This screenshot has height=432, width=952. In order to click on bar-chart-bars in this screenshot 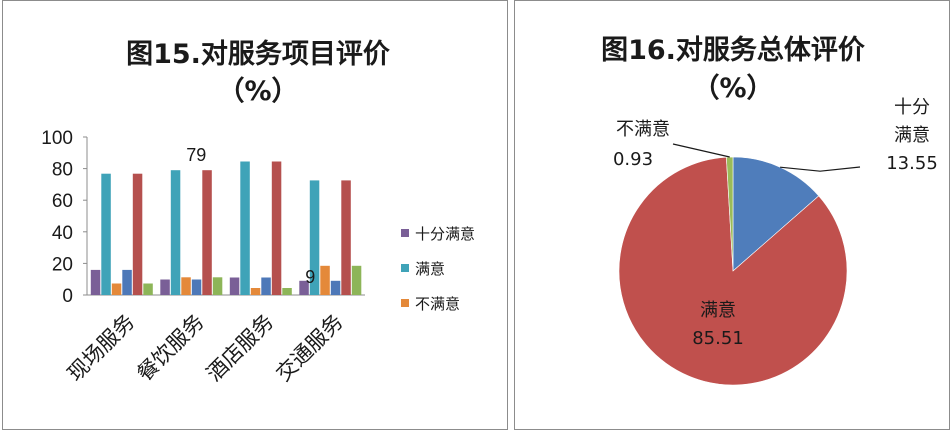, I will do `click(226, 228)`.